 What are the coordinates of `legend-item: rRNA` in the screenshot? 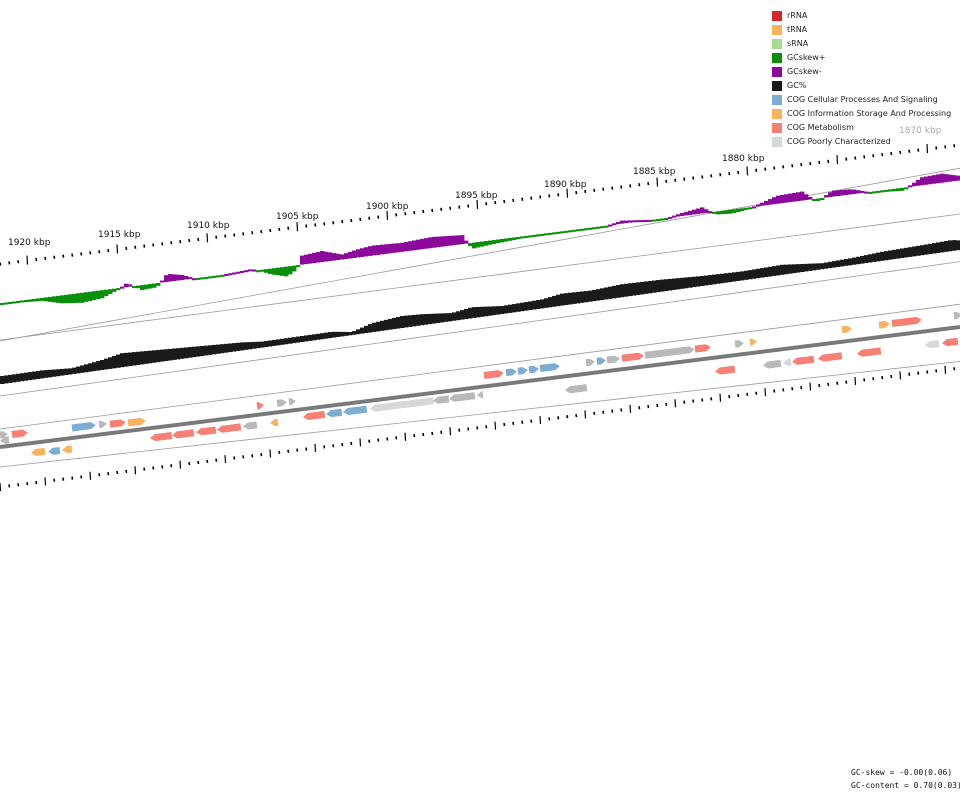 It's located at (866, 16).